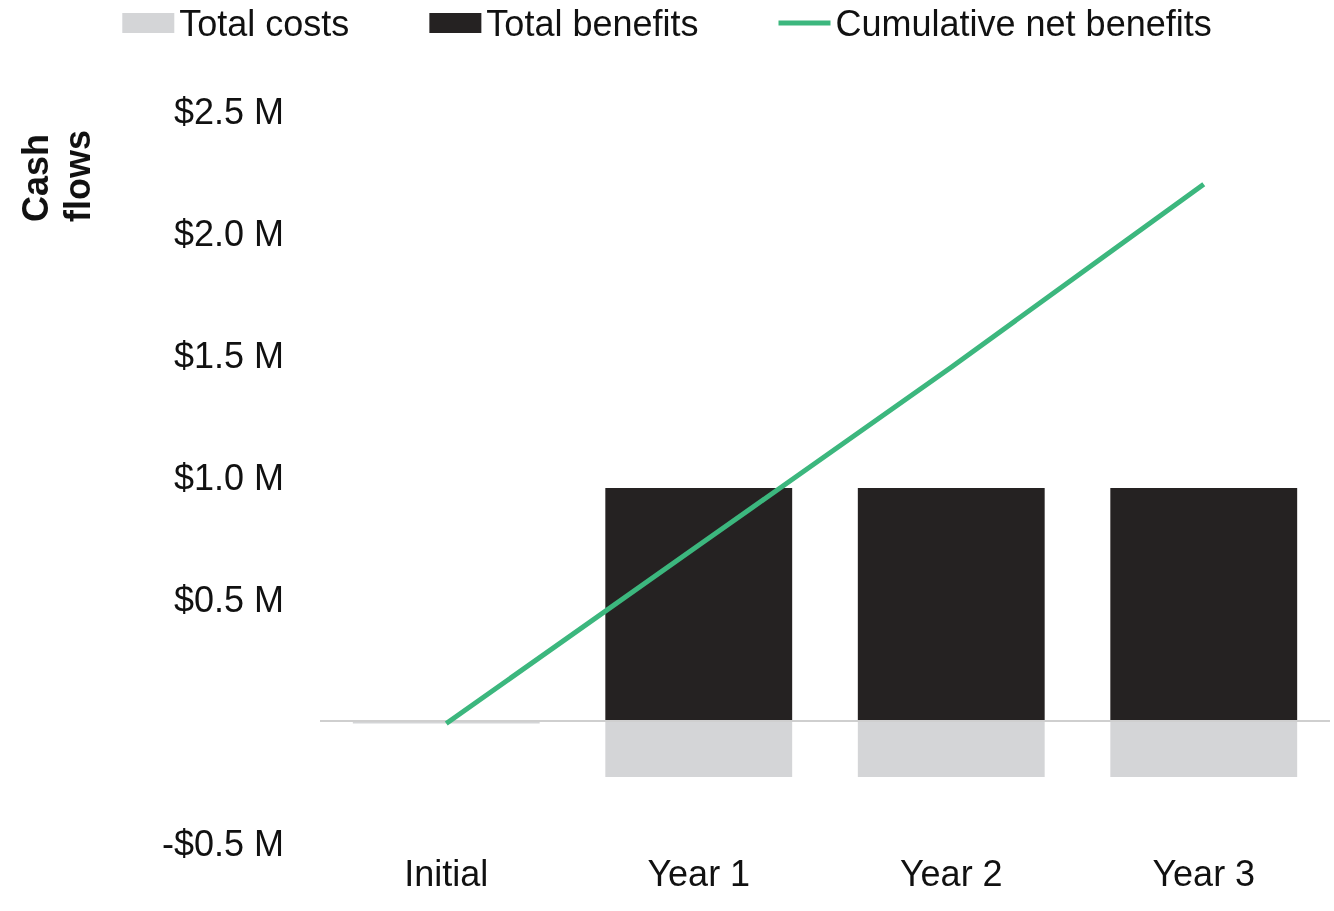 The height and width of the screenshot is (911, 1334). Describe the element at coordinates (56, 172) in the screenshot. I see `y-axis-title: Cash flows` at that location.